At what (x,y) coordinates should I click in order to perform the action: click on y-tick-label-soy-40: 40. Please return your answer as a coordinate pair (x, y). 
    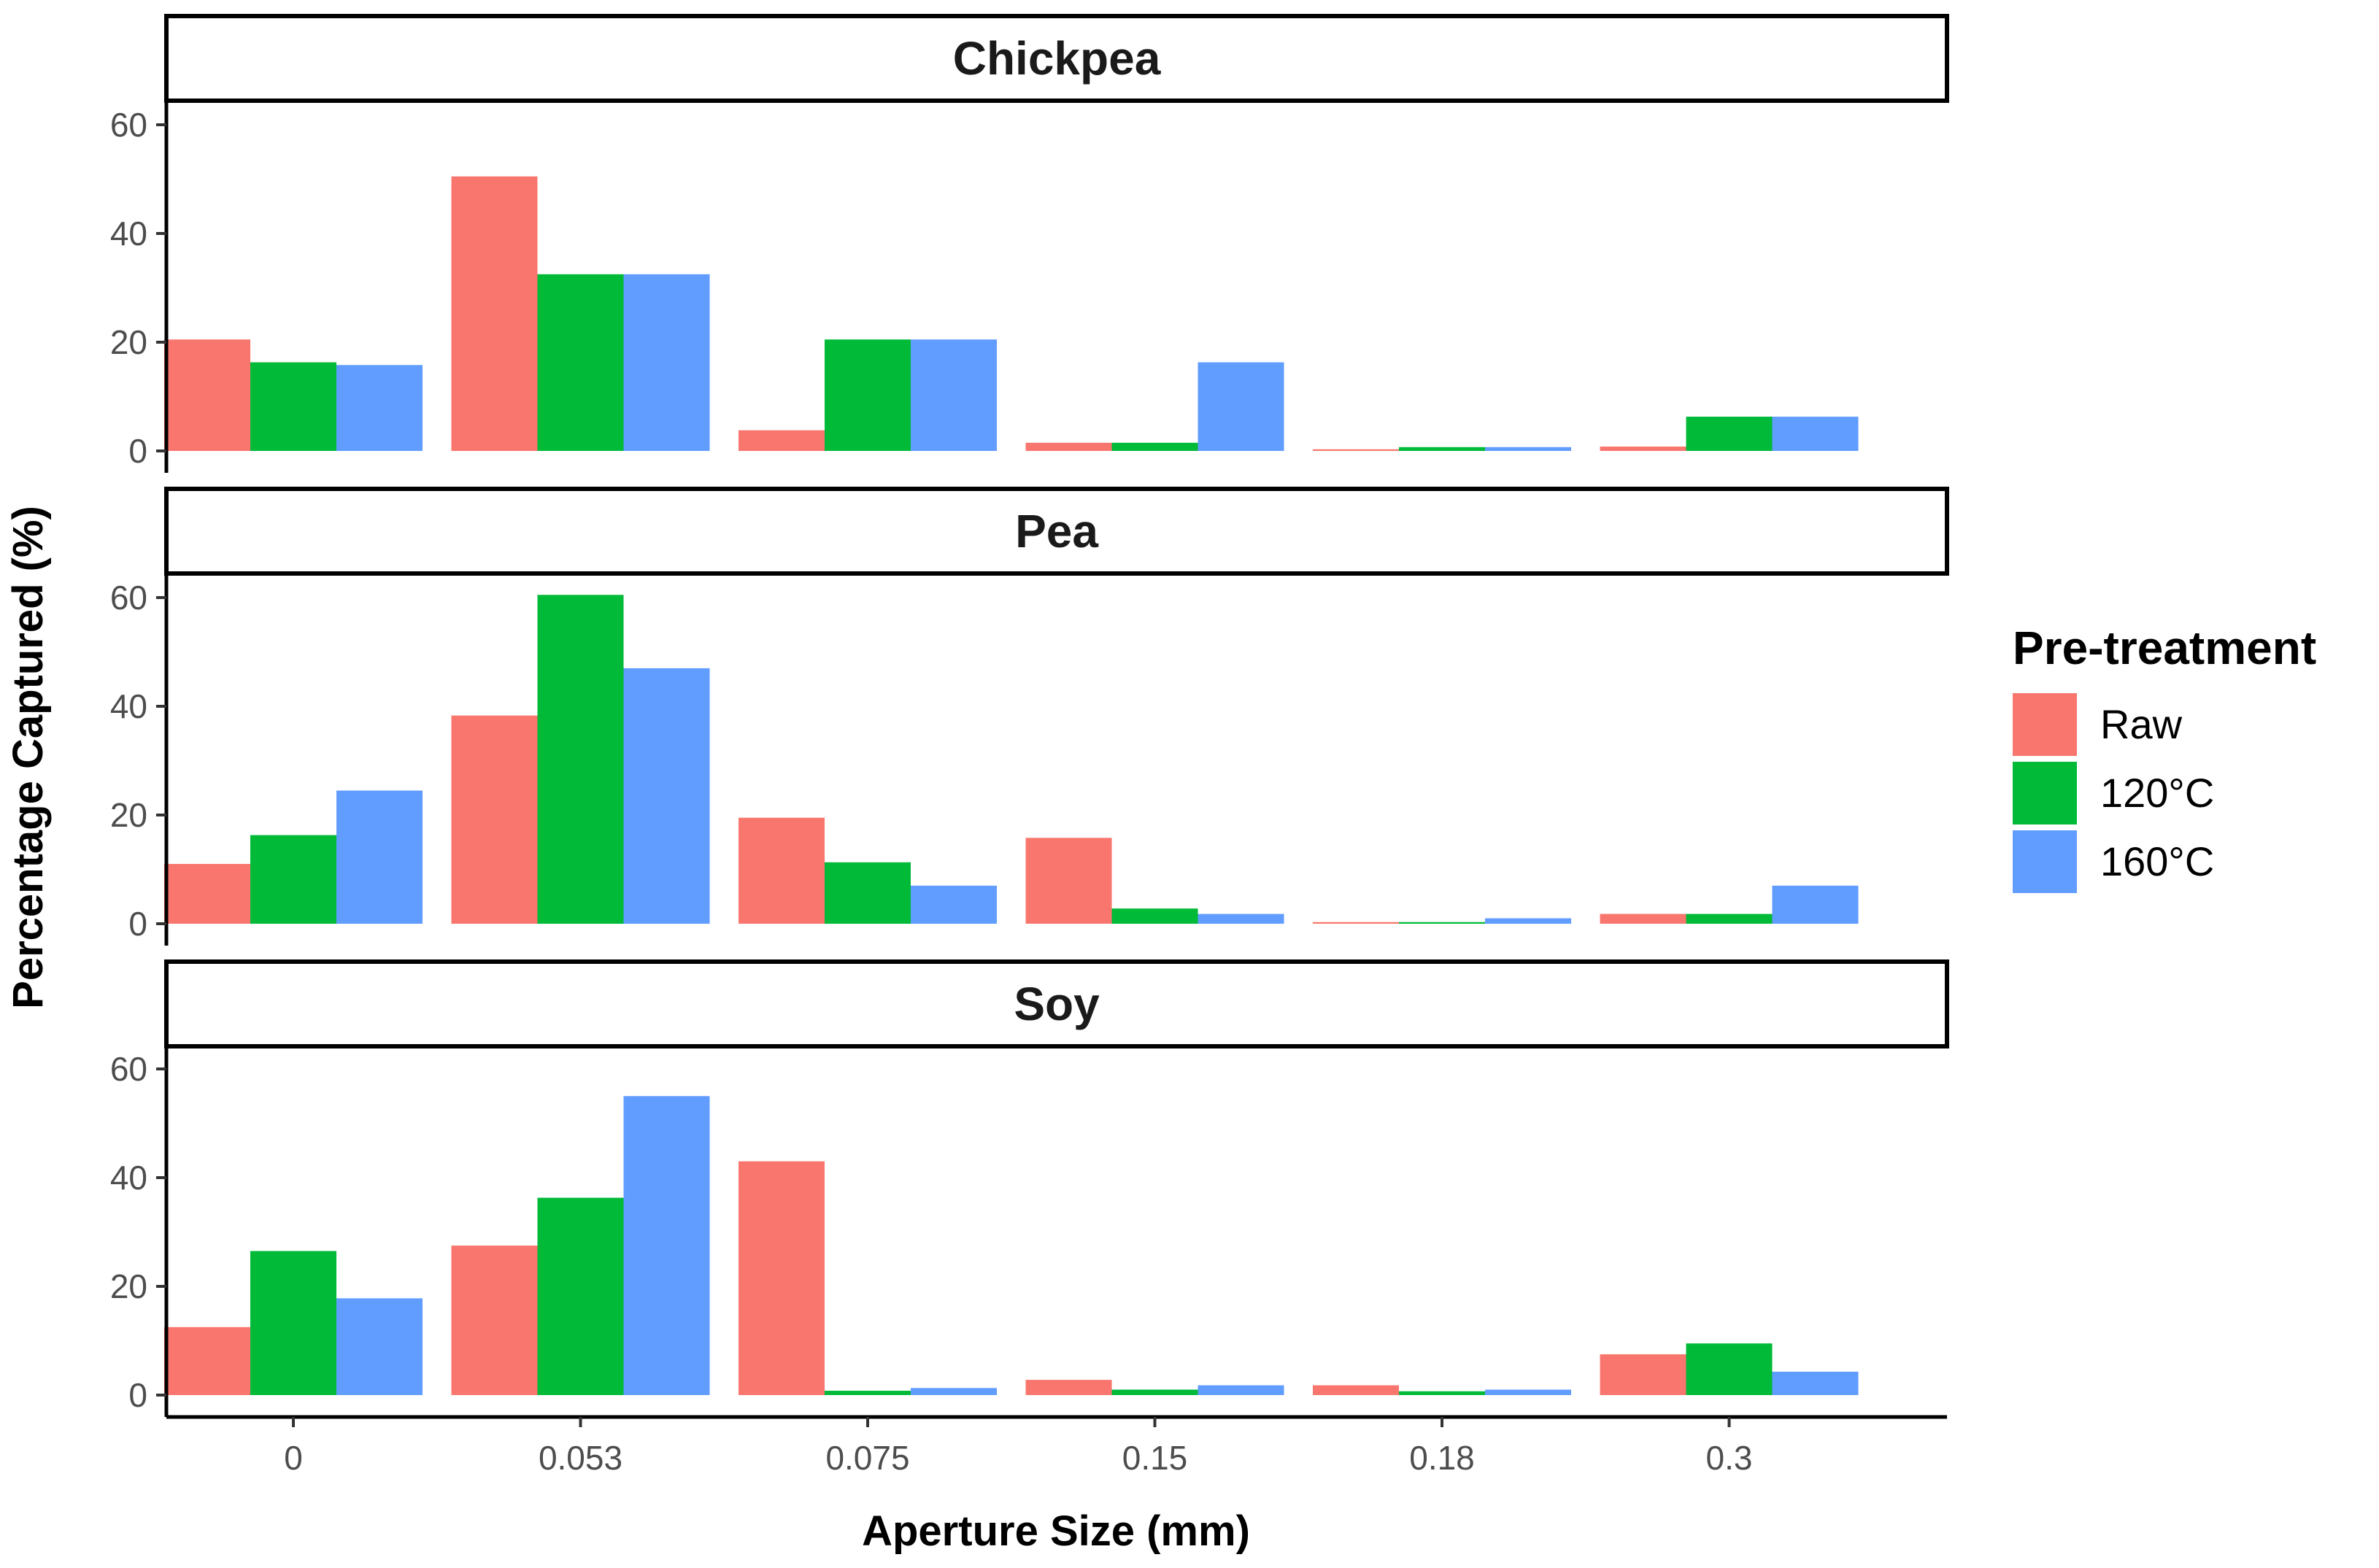
    Looking at the image, I should click on (128, 1178).